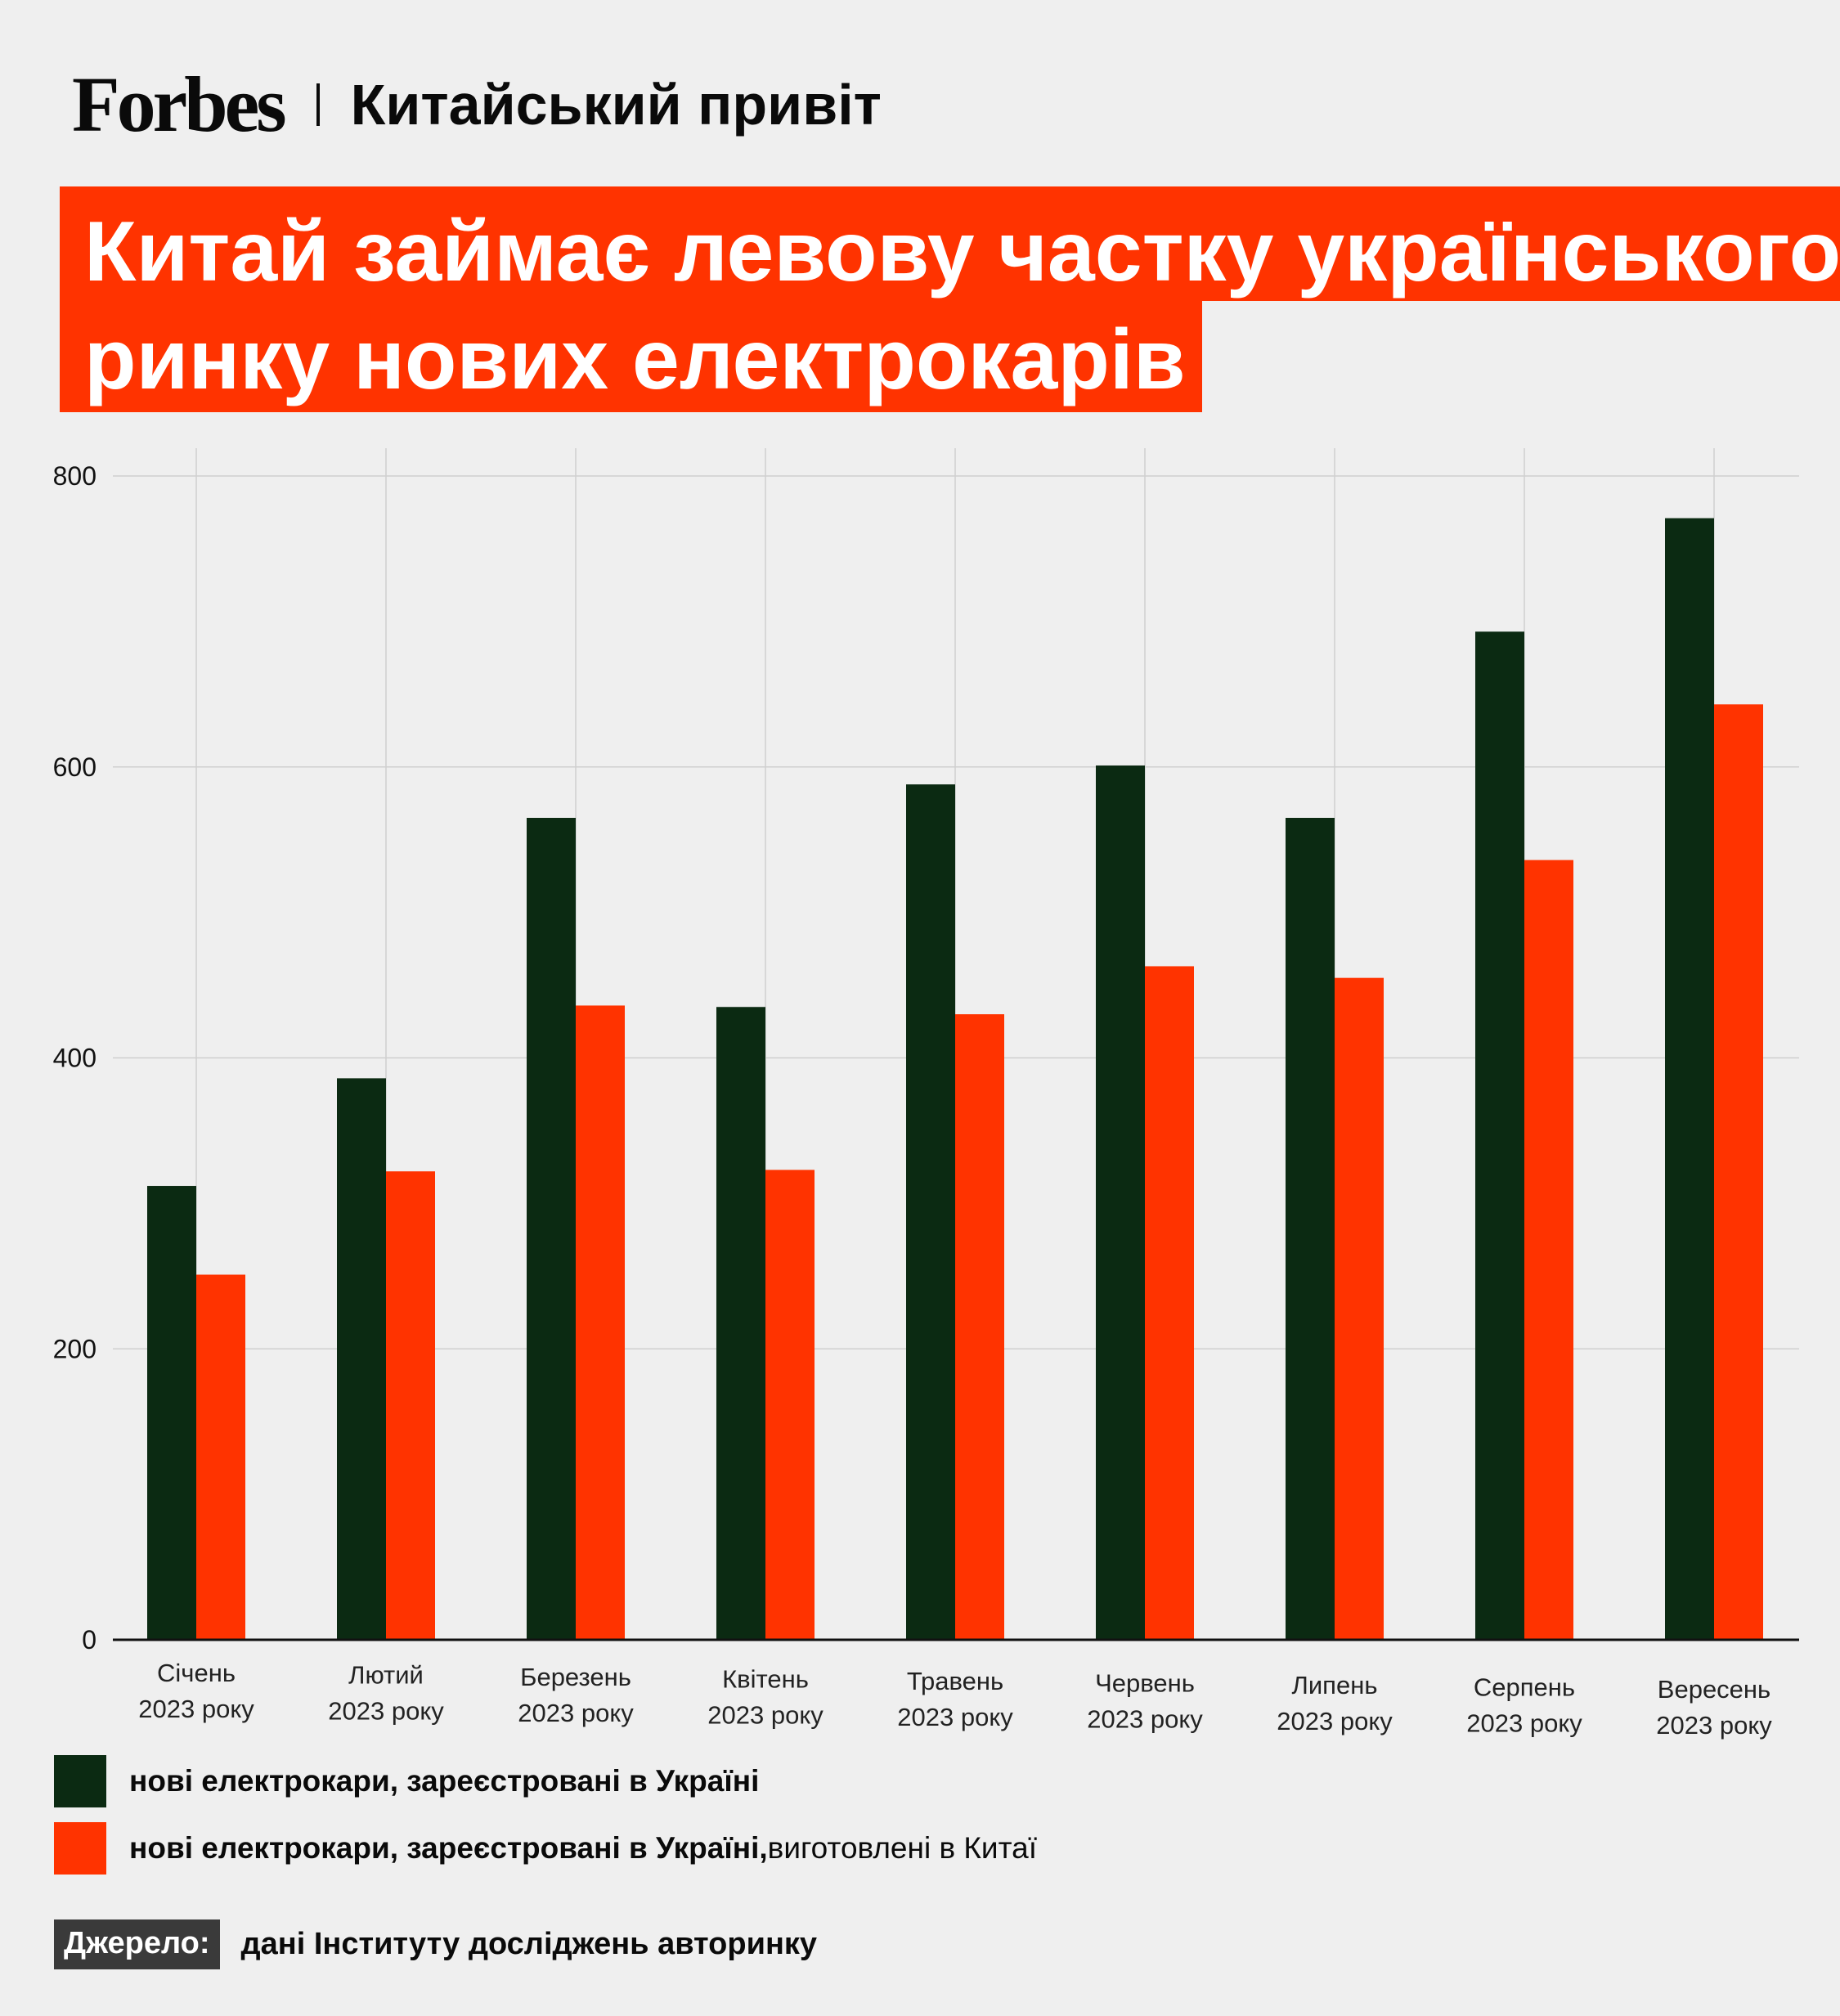  Describe the element at coordinates (616, 105) in the screenshot. I see `section-name: Китайський привіт` at that location.